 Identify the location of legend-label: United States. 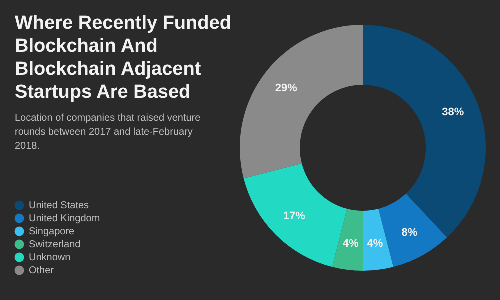
(59, 206).